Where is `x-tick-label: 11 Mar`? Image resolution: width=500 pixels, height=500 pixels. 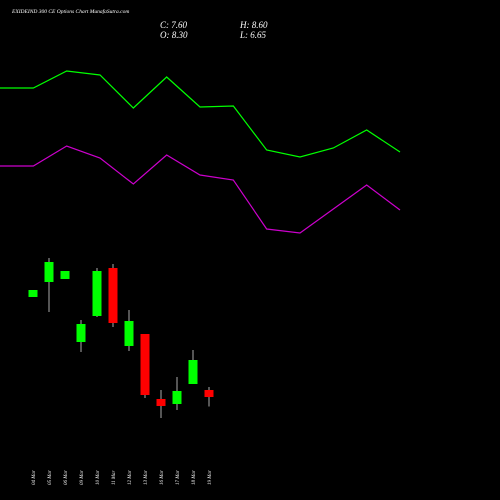
x-tick-label: 11 Mar is located at coordinates (114, 477).